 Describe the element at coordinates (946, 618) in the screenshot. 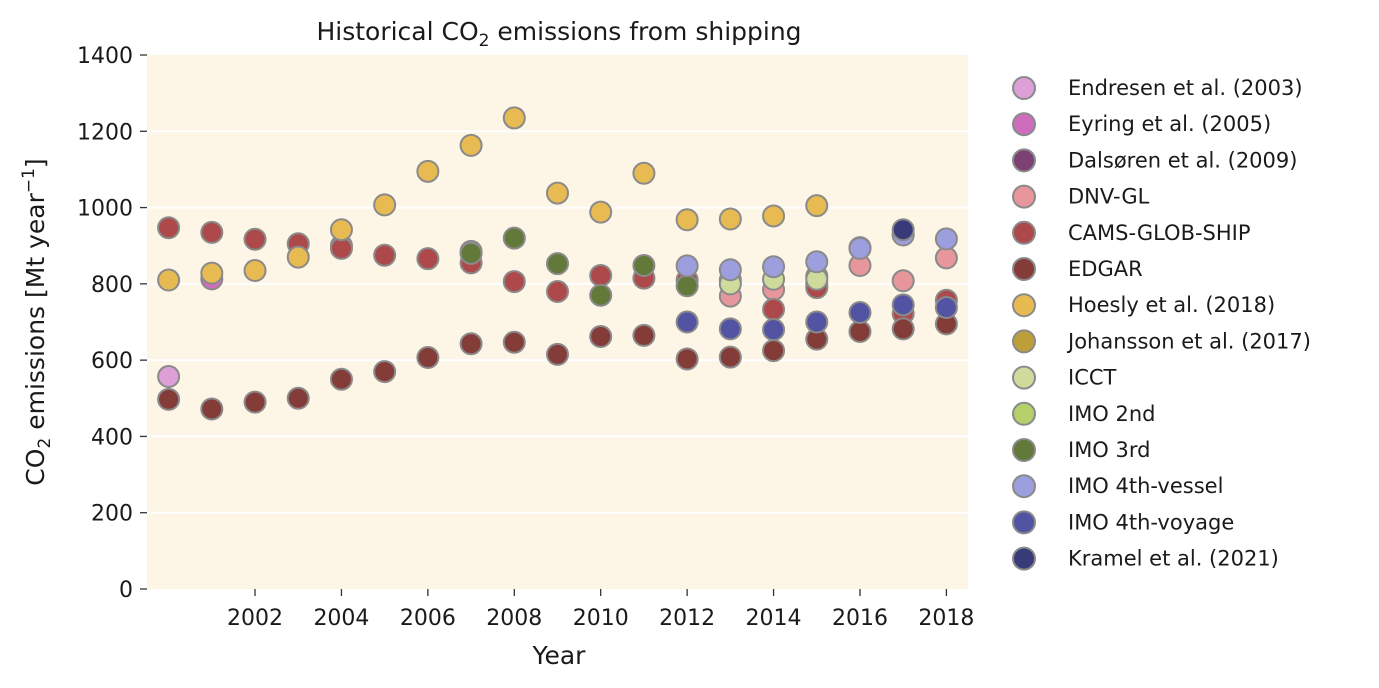

I see `x-tick-label: 2018` at that location.